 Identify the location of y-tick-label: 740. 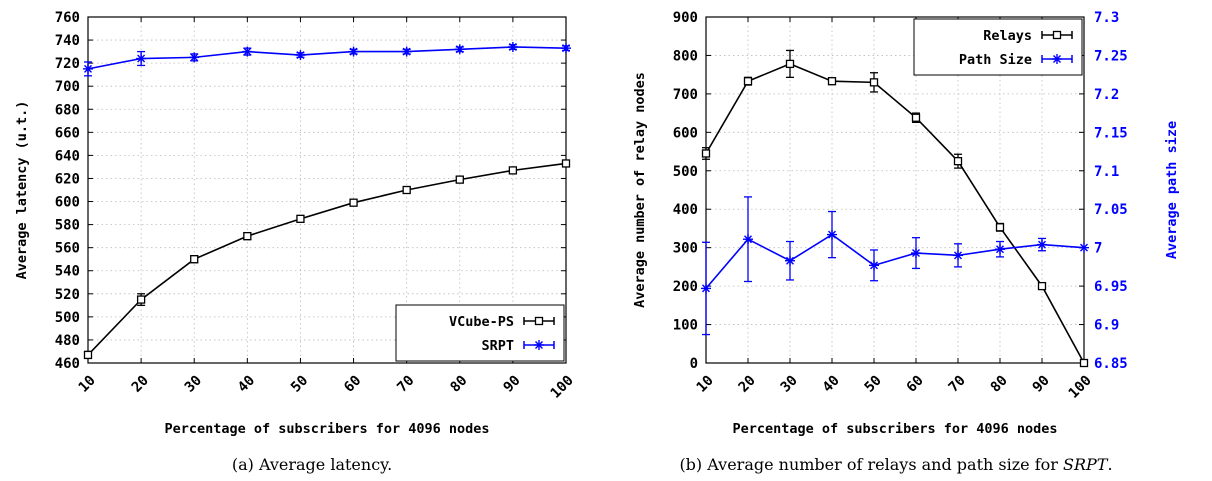
(67, 41).